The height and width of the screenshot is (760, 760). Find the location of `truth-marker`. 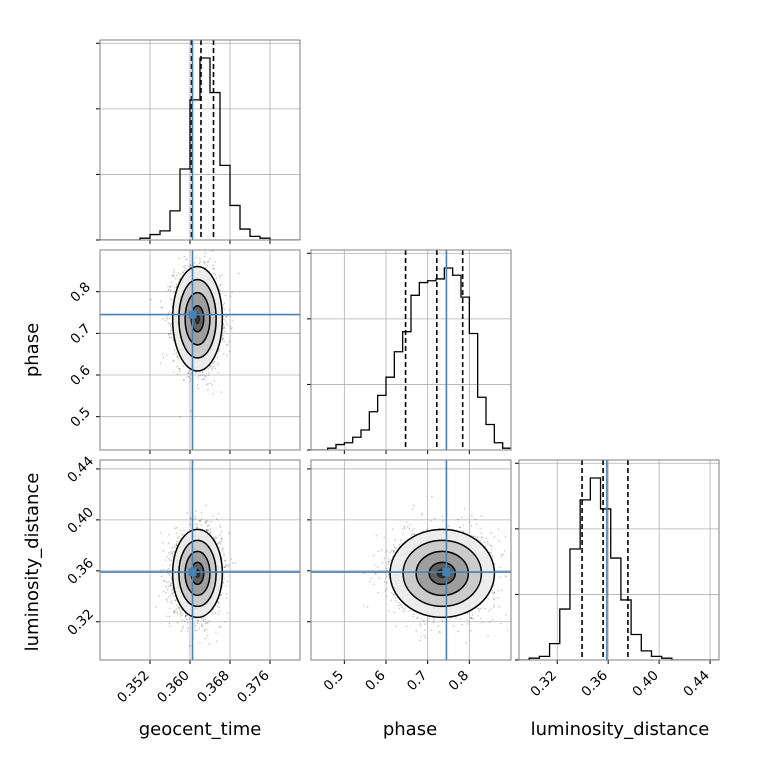

truth-marker is located at coordinates (192, 314).